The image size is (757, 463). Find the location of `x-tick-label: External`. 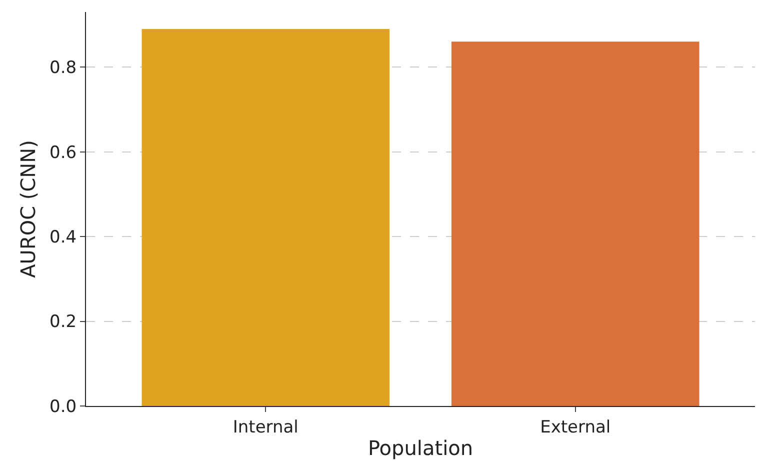

x-tick-label: External is located at coordinates (575, 427).